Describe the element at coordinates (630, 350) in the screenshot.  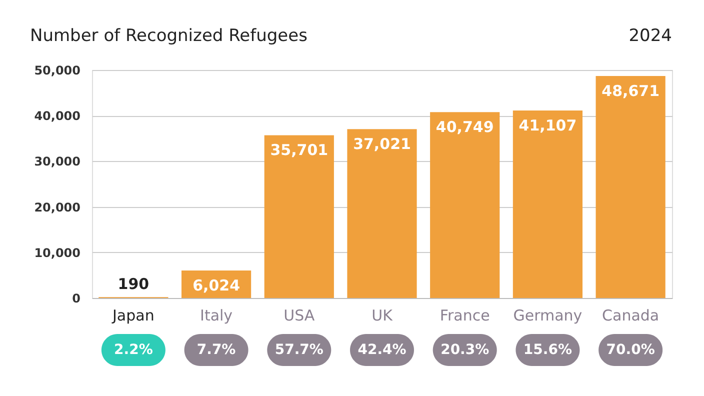
I see `text: 70.0%` at that location.